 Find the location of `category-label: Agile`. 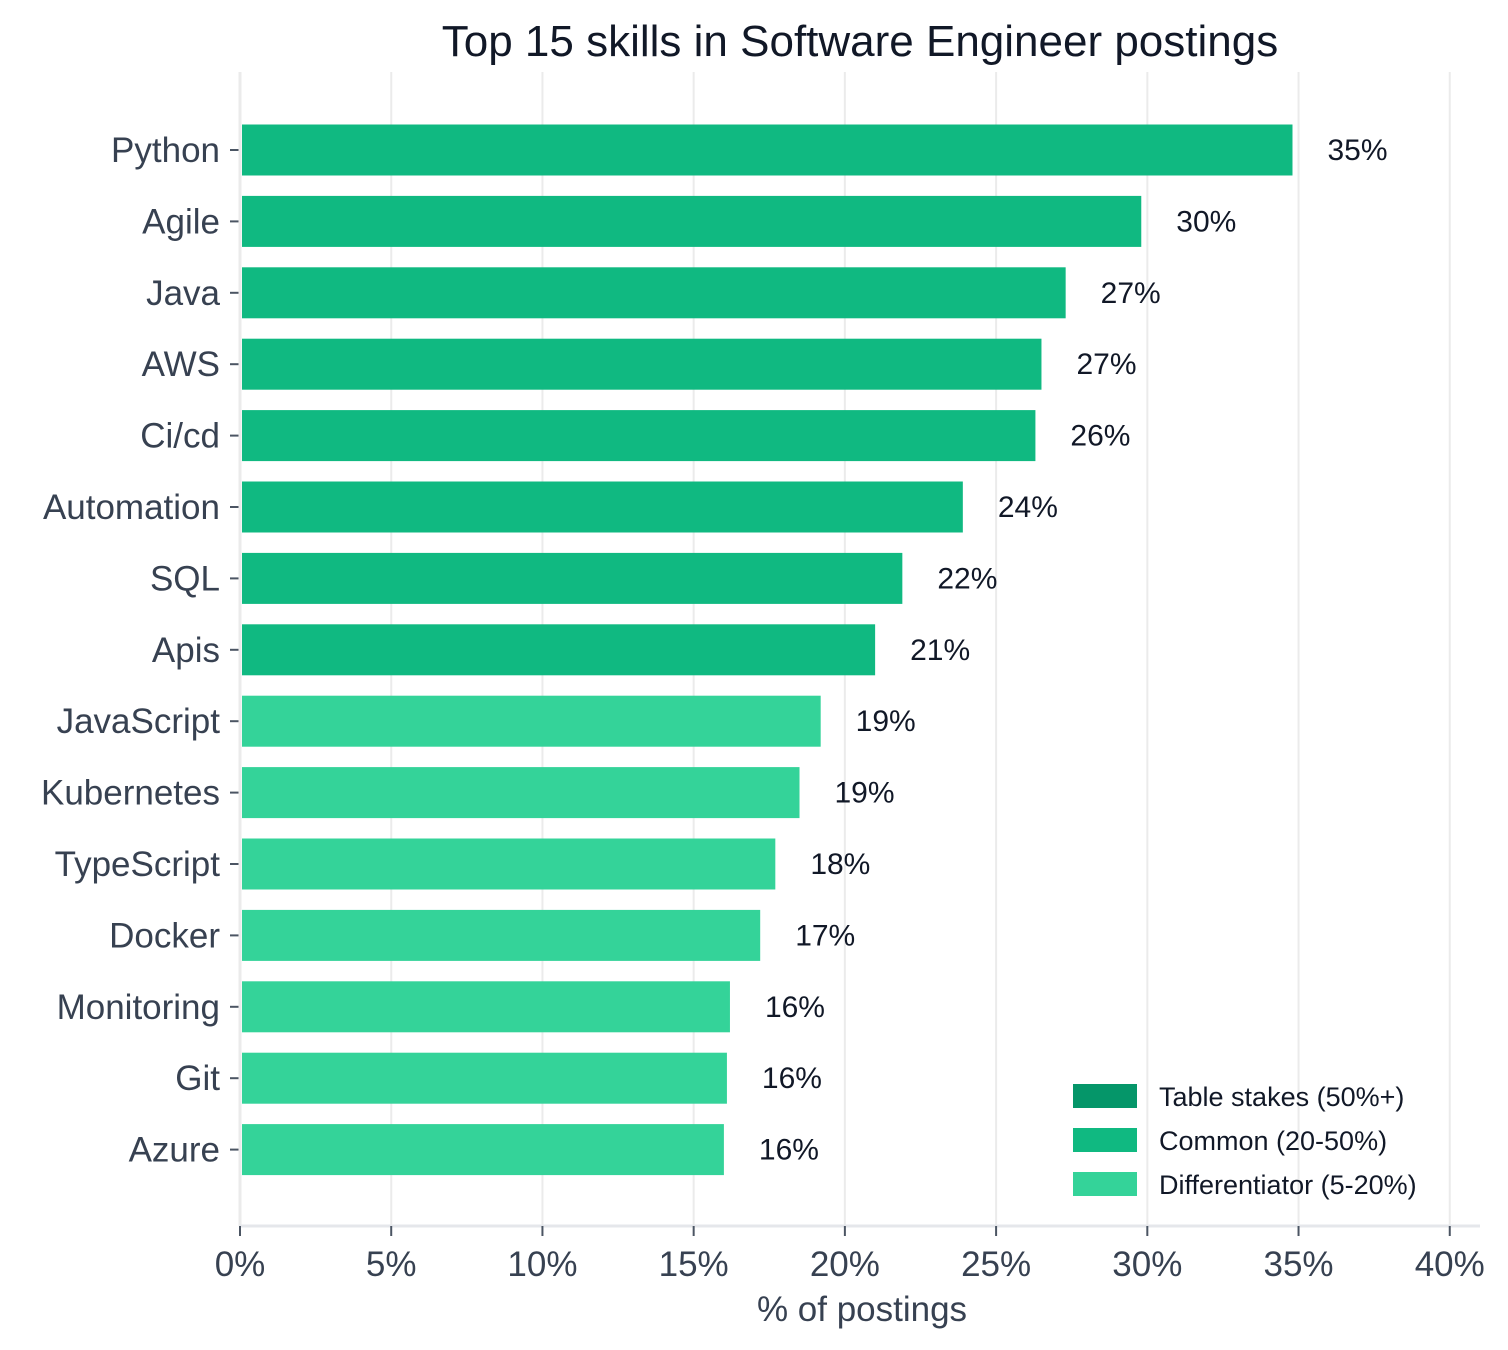

category-label: Agile is located at coordinates (181, 221).